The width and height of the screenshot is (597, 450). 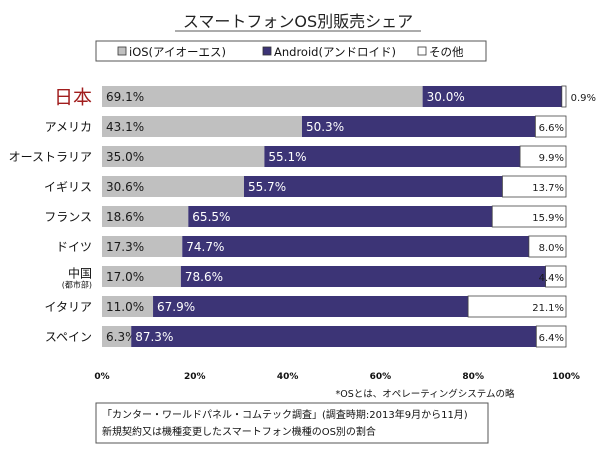 I want to click on x-tick-label: 40%, so click(x=288, y=377).